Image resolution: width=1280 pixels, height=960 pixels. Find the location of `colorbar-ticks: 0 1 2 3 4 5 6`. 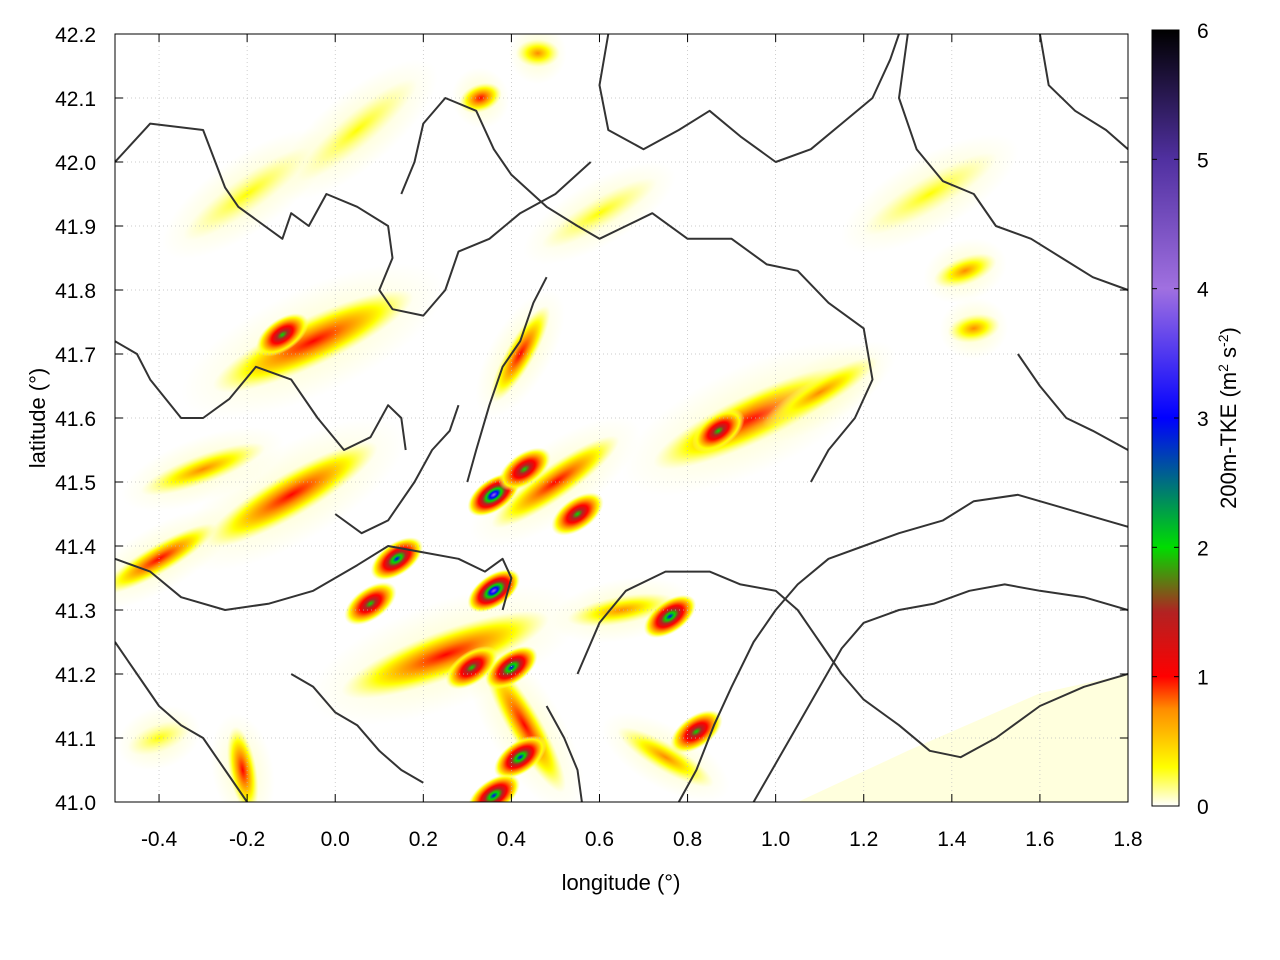

colorbar-ticks: 0 1 2 3 4 5 6 is located at coordinates (1180, 419).